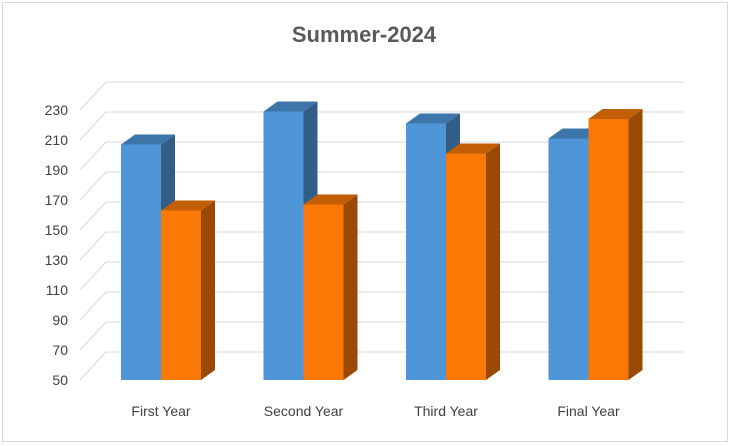 This screenshot has width=732, height=446. What do you see at coordinates (57, 200) in the screenshot?
I see `y-tick-label: 170` at bounding box center [57, 200].